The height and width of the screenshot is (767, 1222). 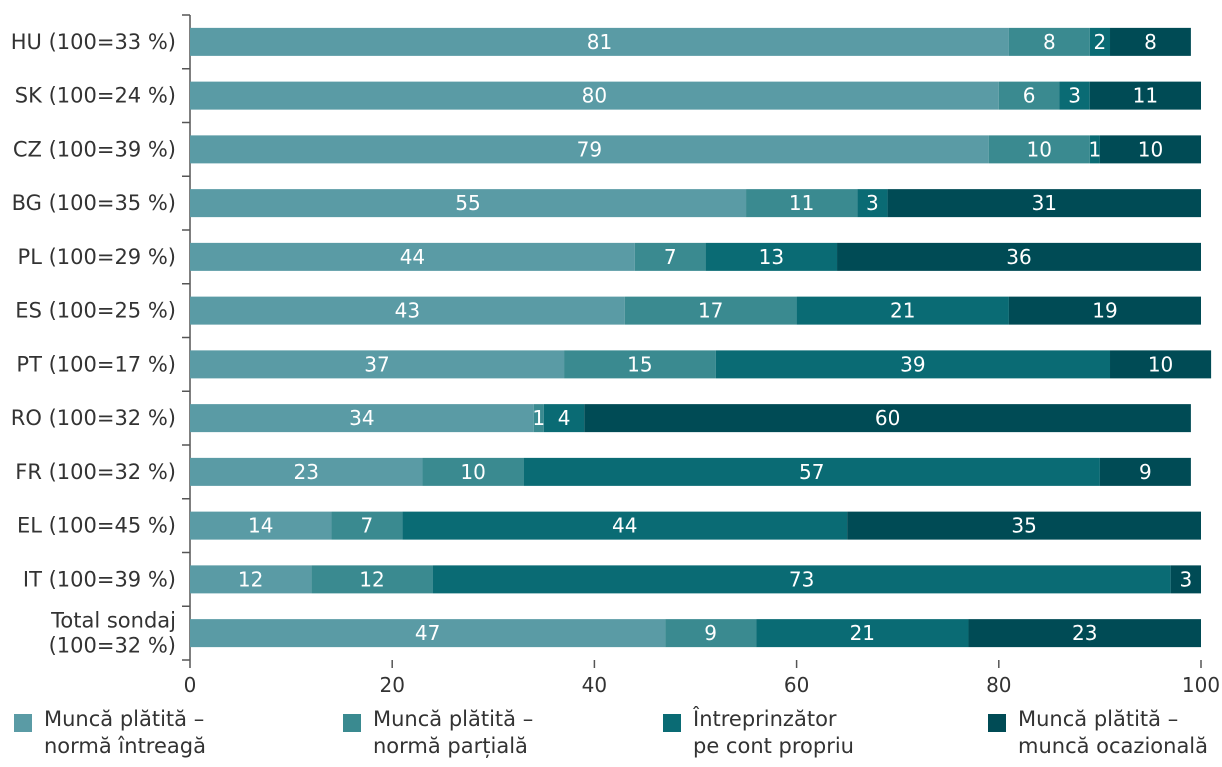 I want to click on data-label-ro-100-32-series-1: 34, so click(x=361, y=418).